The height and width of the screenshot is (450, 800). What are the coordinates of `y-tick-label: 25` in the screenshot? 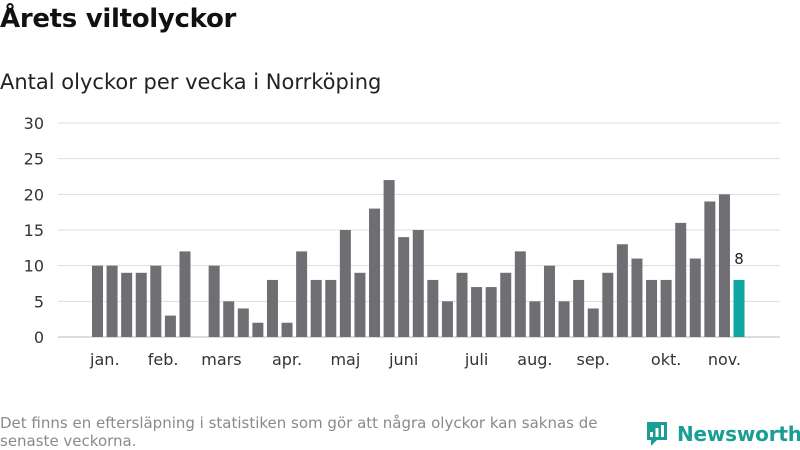 It's located at (34, 159).